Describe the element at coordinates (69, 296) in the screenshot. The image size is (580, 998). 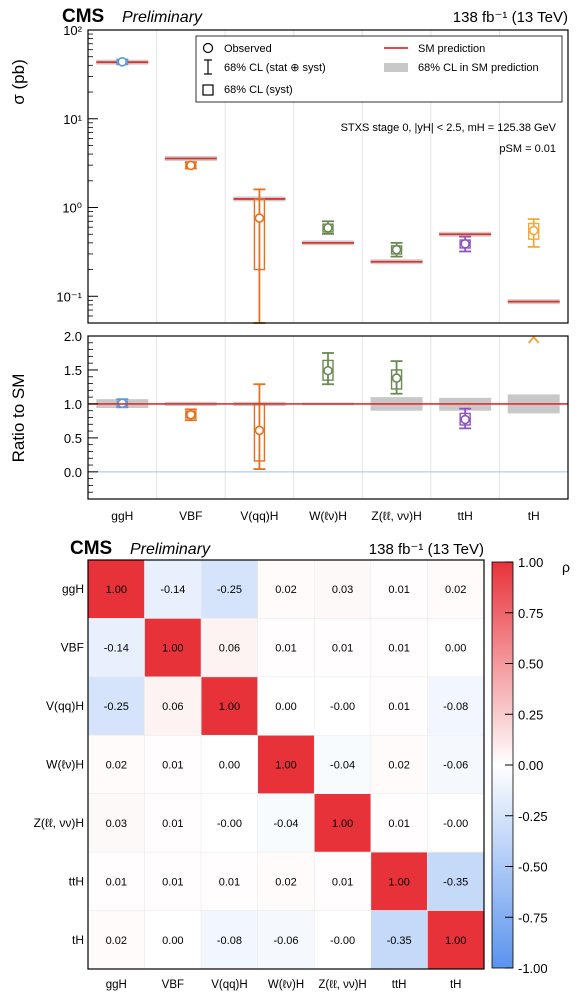
I see `y-tick-label: 10⁻¹` at that location.